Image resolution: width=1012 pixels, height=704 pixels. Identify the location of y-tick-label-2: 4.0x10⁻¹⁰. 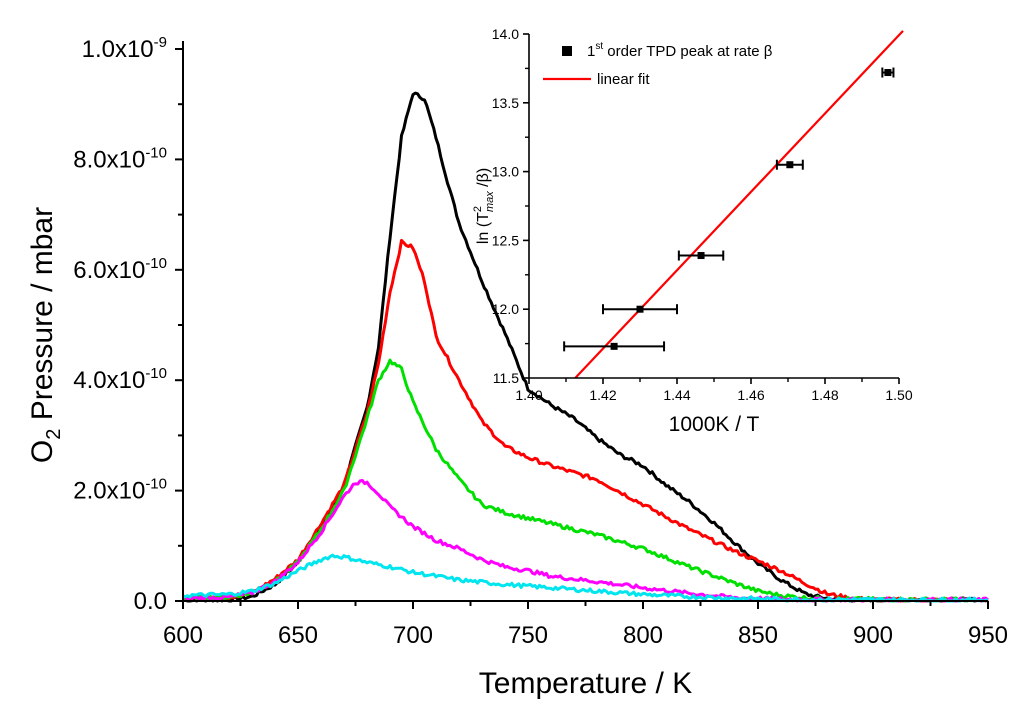
(120, 379).